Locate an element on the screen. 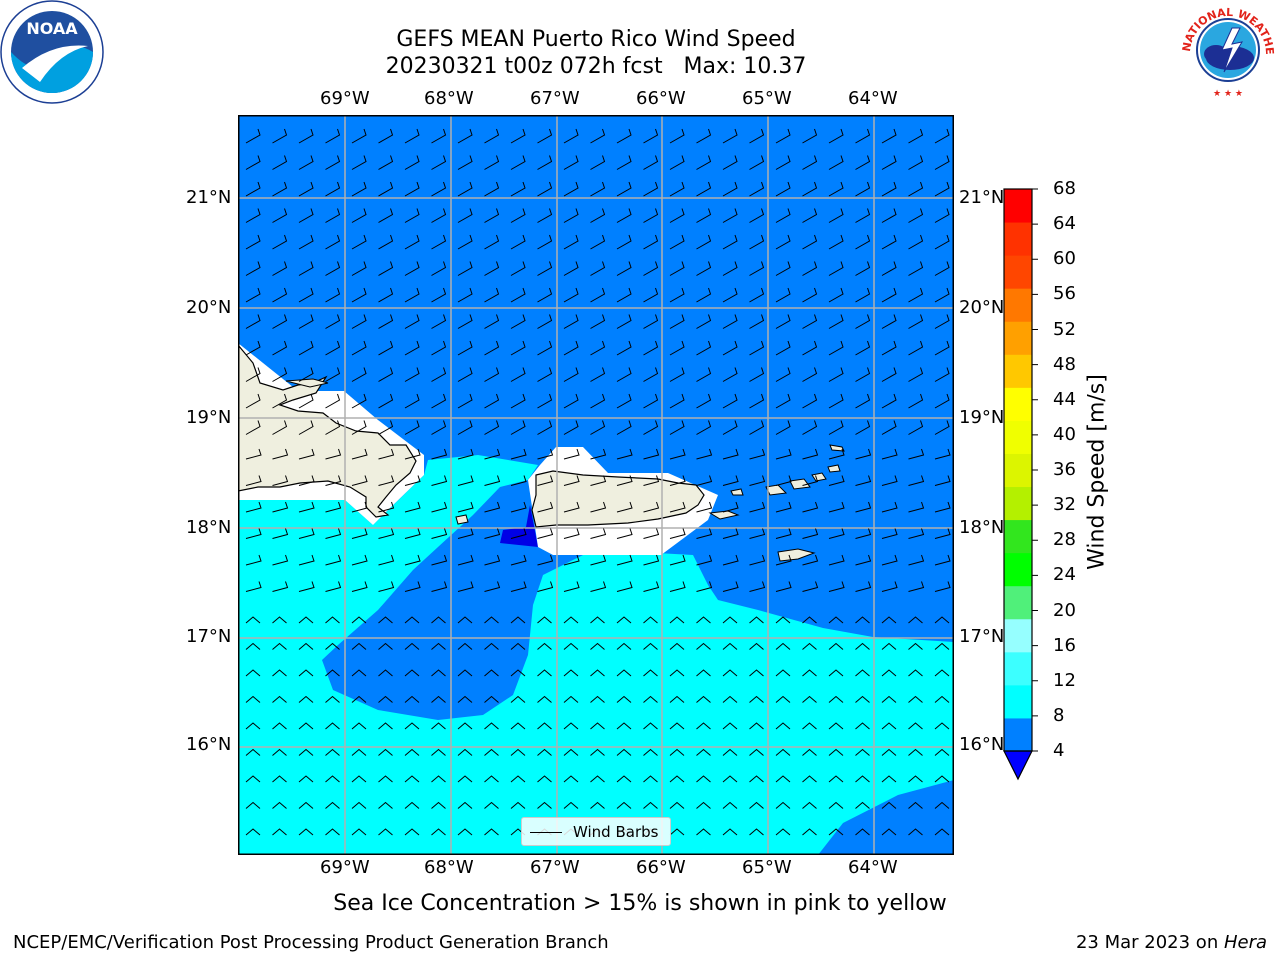 The height and width of the screenshot is (960, 1280). footer-date-text: 23 Mar 2023 on is located at coordinates (1149, 942).